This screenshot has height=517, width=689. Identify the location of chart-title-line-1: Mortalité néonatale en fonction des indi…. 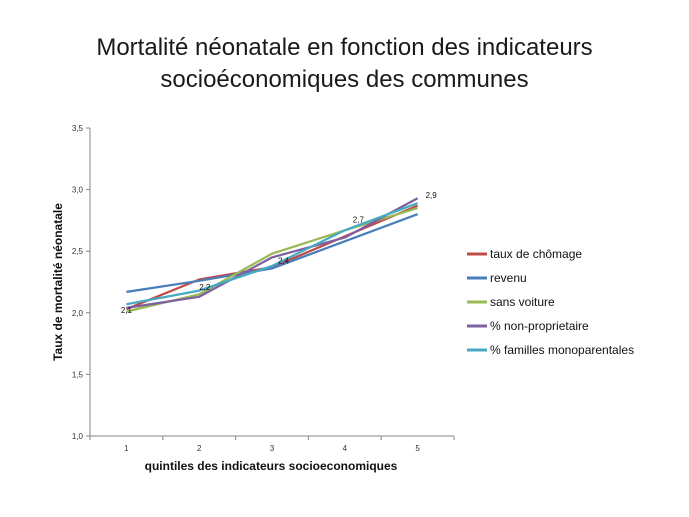
(344, 47).